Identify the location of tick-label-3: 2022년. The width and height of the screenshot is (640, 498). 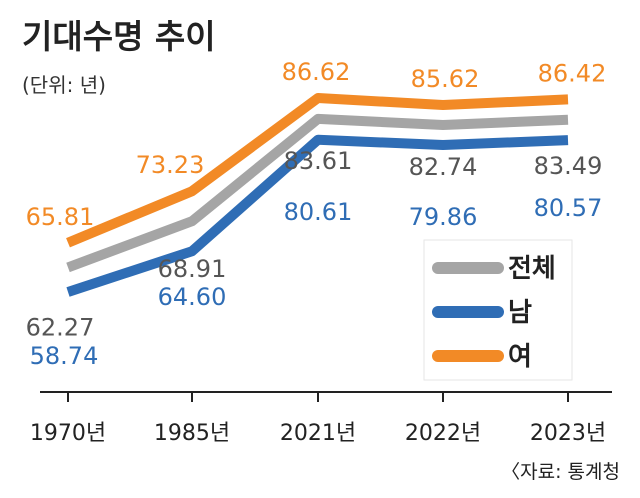
(443, 433).